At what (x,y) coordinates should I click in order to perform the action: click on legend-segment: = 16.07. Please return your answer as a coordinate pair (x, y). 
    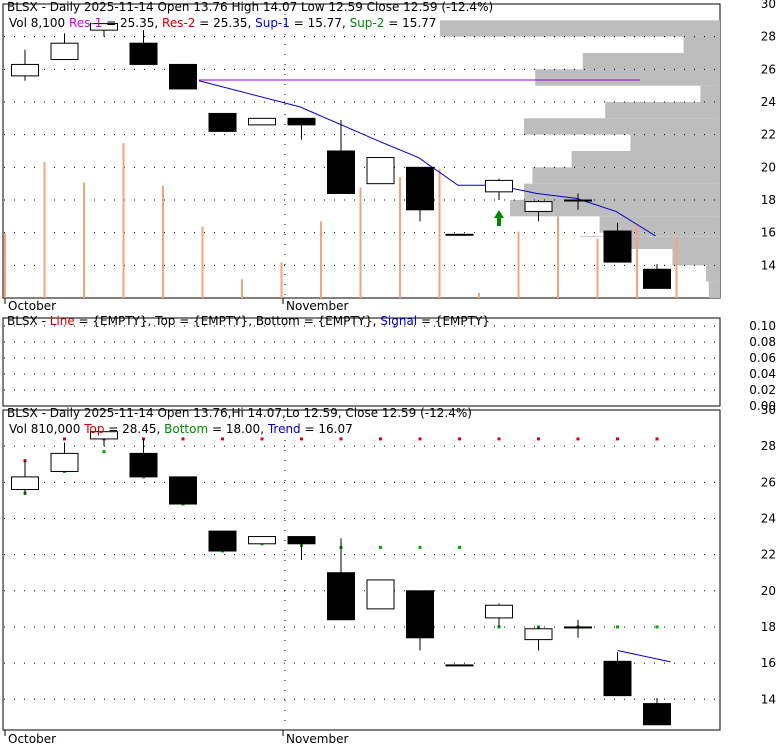
    Looking at the image, I should click on (327, 429).